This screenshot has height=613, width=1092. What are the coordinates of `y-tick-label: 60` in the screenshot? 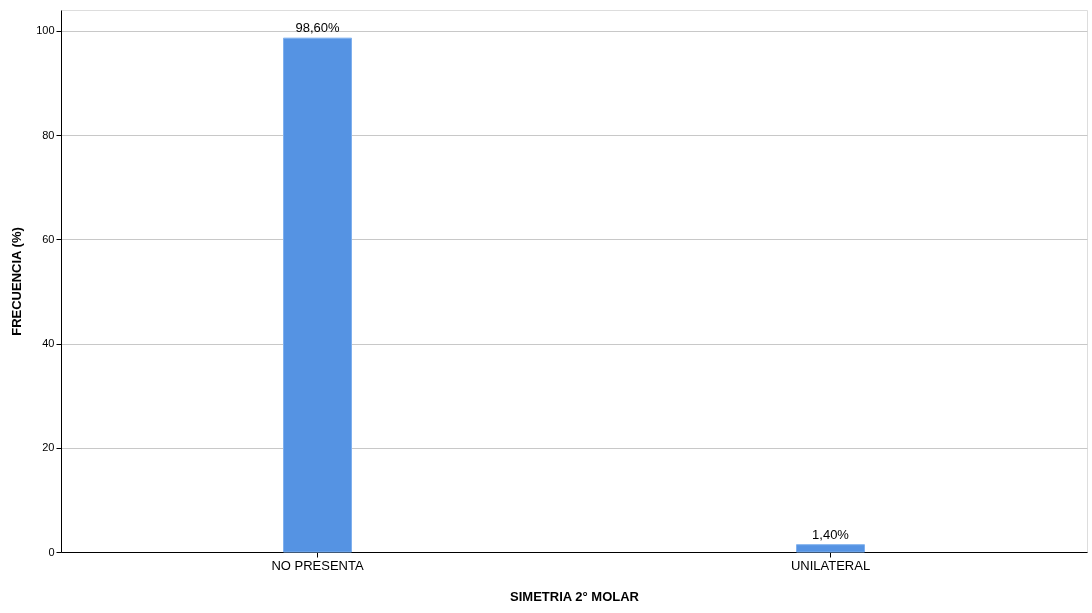 It's located at (48, 238).